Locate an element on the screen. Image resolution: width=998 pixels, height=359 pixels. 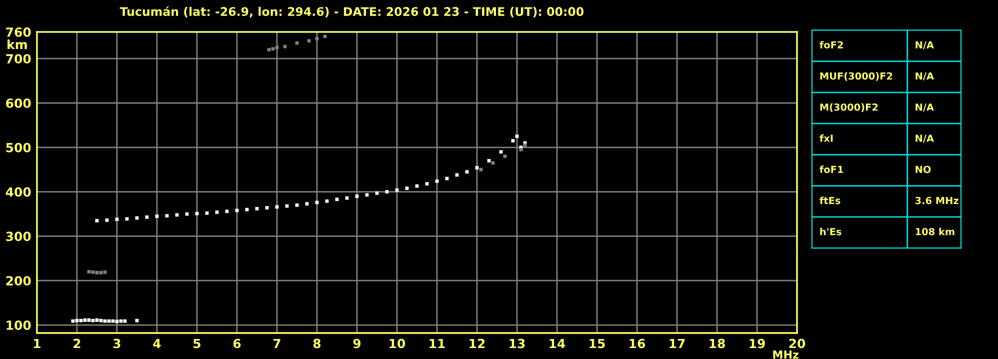
x-tick-label: 11 is located at coordinates (437, 343).